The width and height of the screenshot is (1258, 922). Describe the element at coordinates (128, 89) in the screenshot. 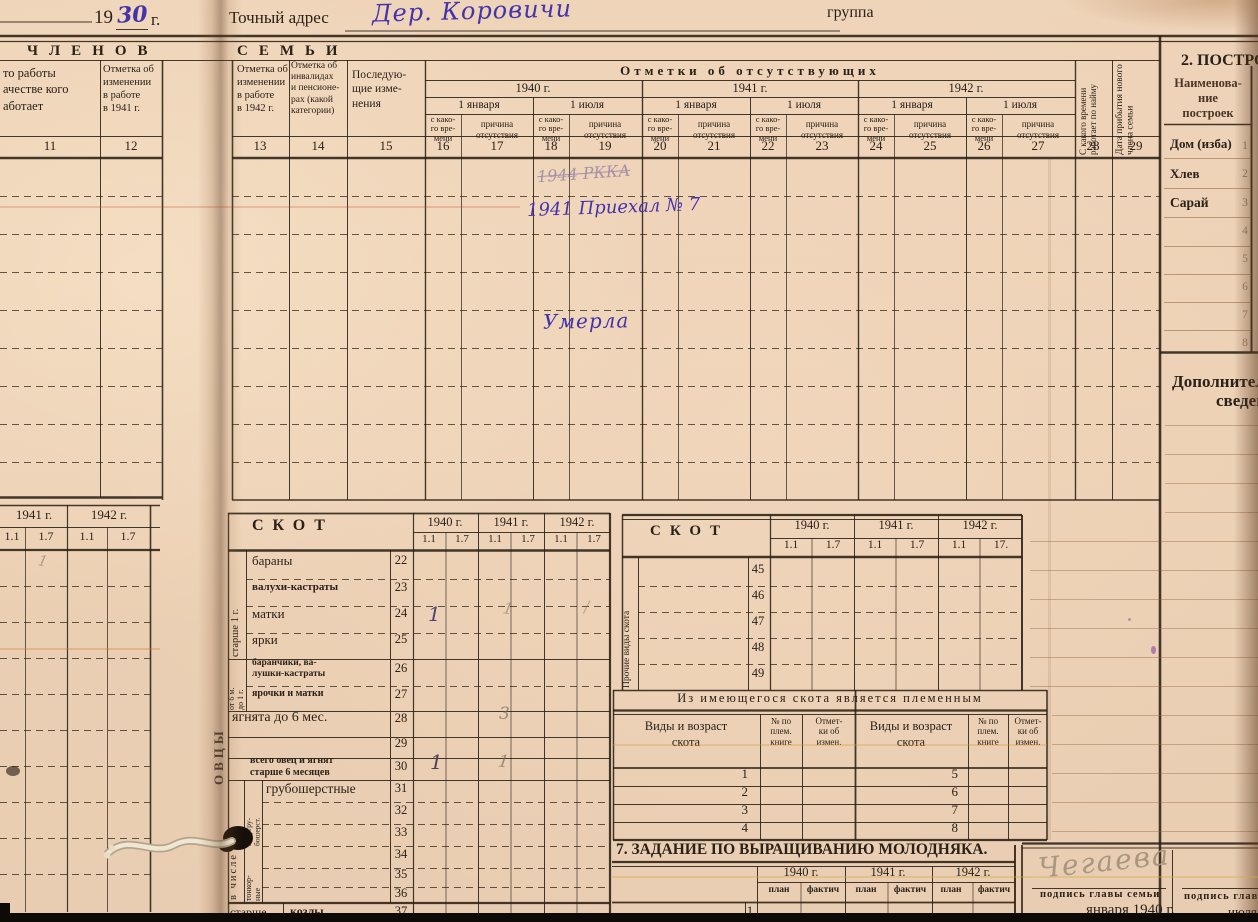

I see `col12-header: Отметка об изменении в работе в 1941 г.` at that location.